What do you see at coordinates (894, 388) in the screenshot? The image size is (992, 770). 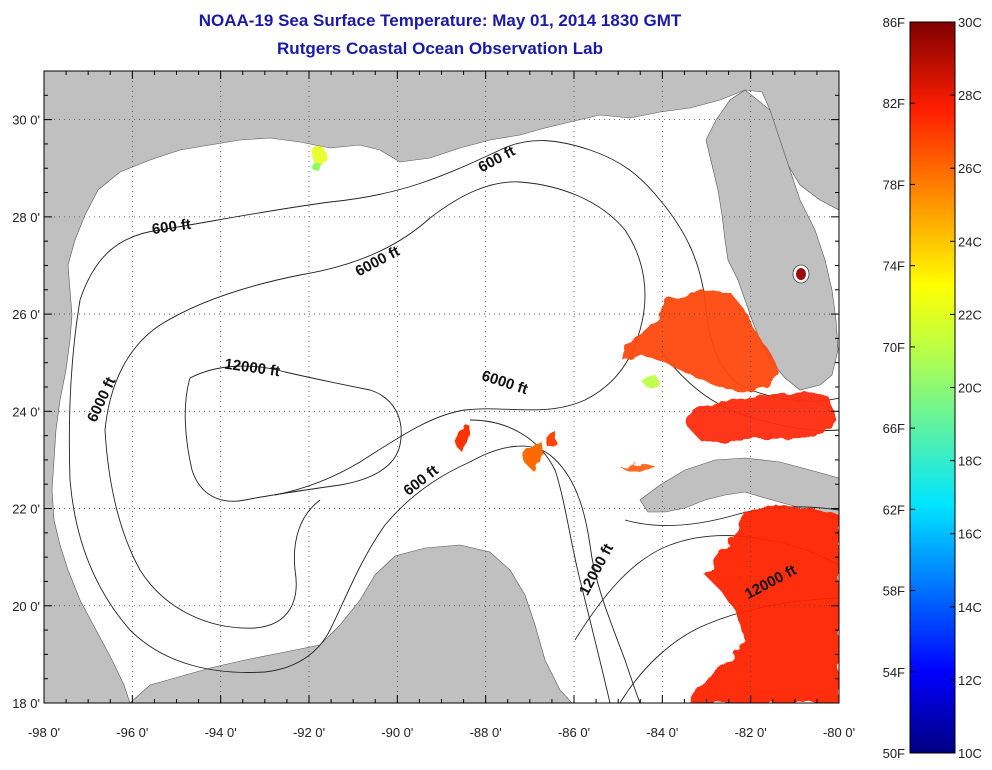 I see `colorbar-fahrenheit-labels: 86F 82F 78F 74F 70F 66F 62F 58F 54F 50F` at bounding box center [894, 388].